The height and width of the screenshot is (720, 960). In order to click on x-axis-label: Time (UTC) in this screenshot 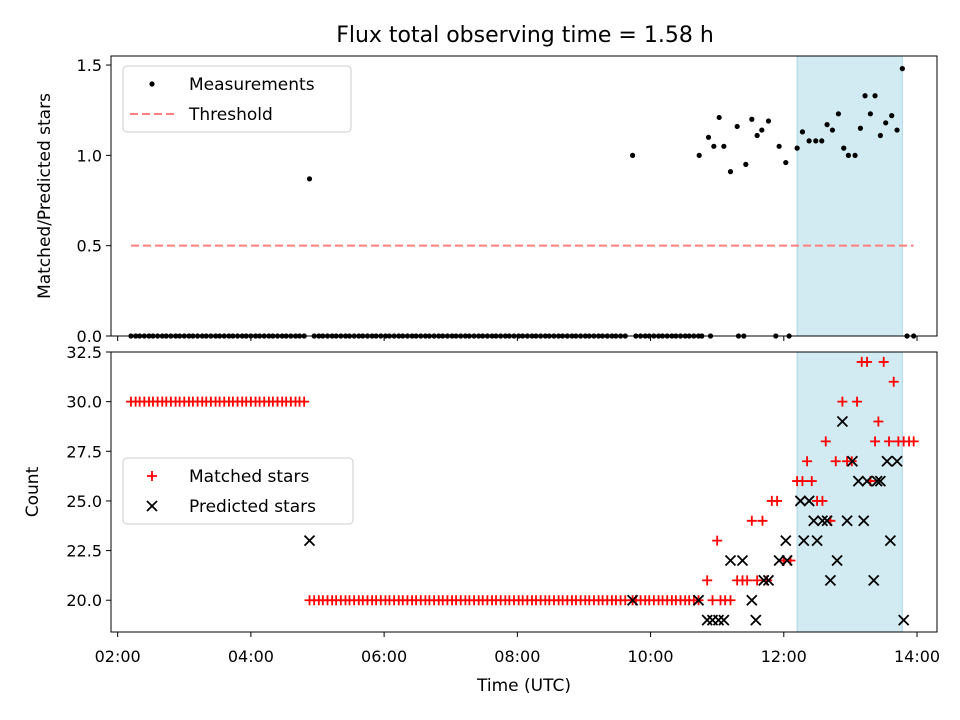, I will do `click(523, 686)`.